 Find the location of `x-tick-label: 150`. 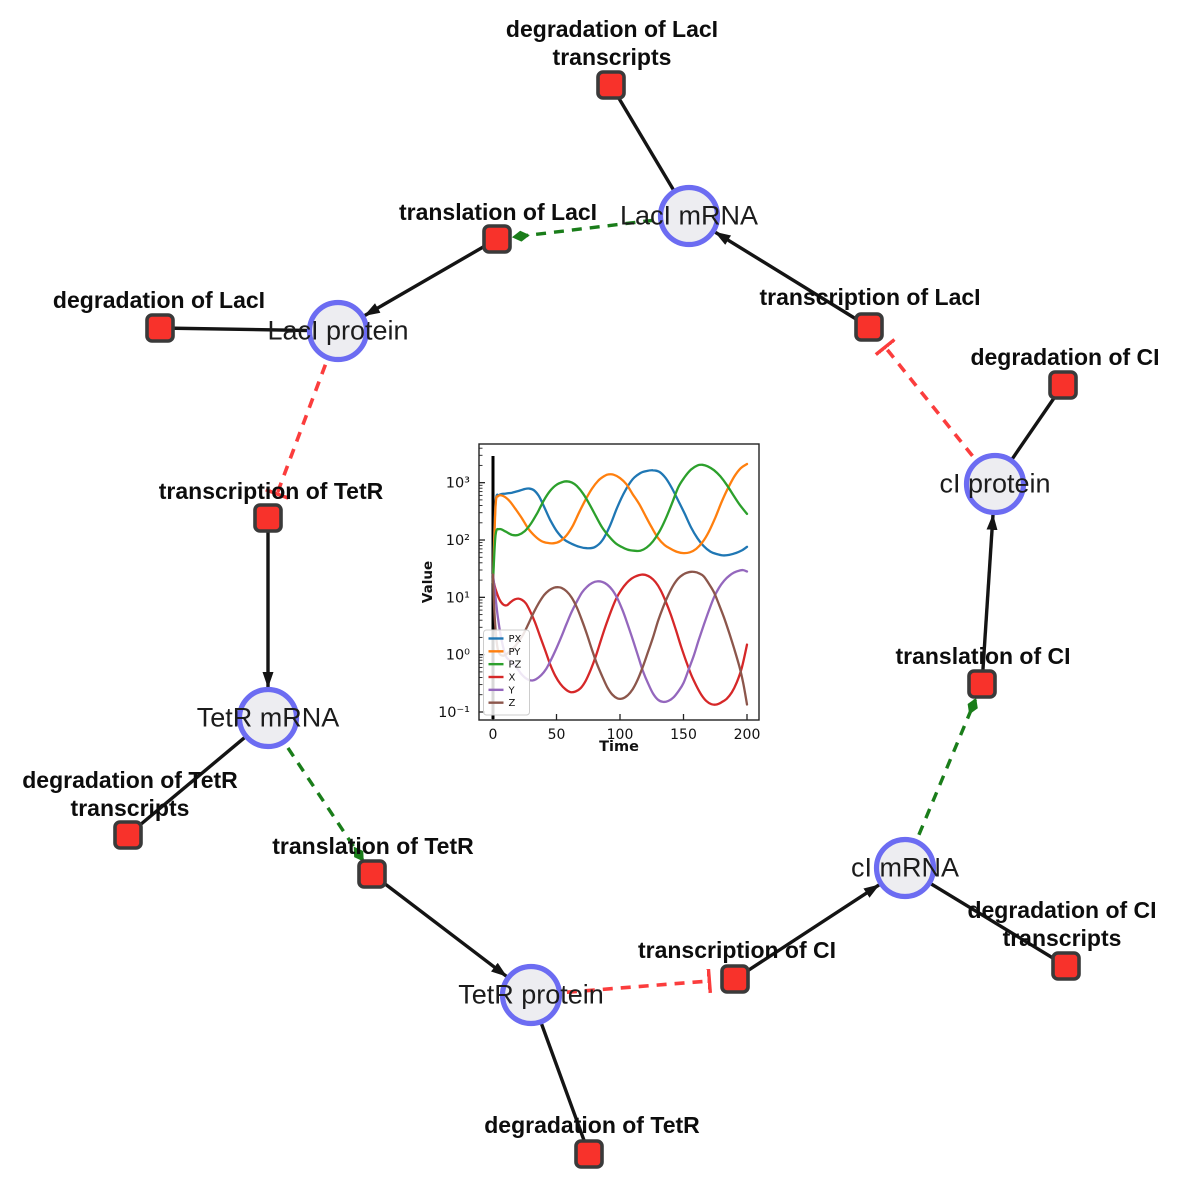

x-tick-label: 150 is located at coordinates (683, 735).